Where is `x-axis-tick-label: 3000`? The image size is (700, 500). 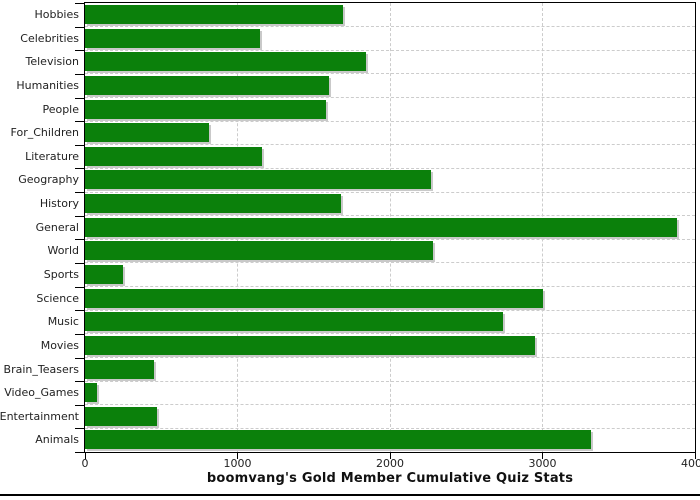
x-axis-tick-label: 3000 is located at coordinates (542, 463).